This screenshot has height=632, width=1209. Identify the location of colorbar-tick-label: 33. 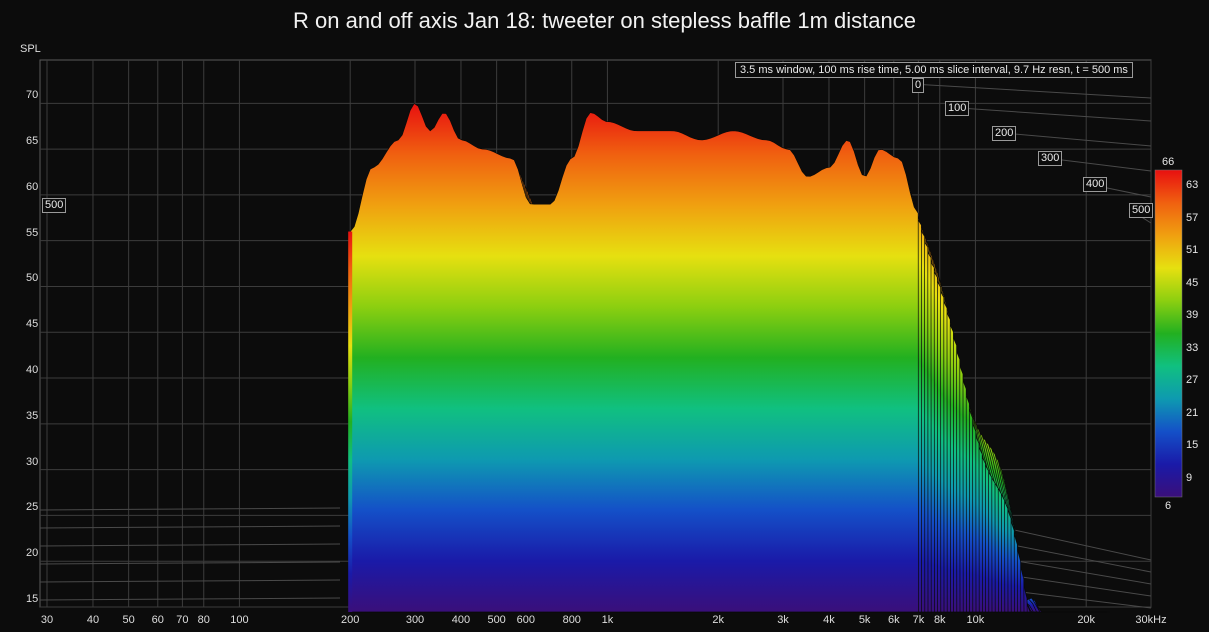
(1192, 347).